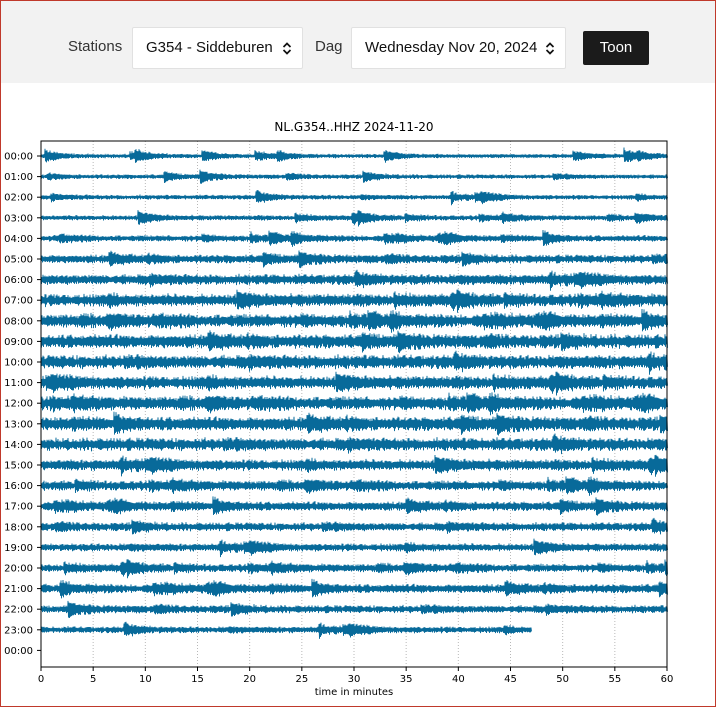 The height and width of the screenshot is (707, 716). I want to click on x-tick-label: 5, so click(93, 679).